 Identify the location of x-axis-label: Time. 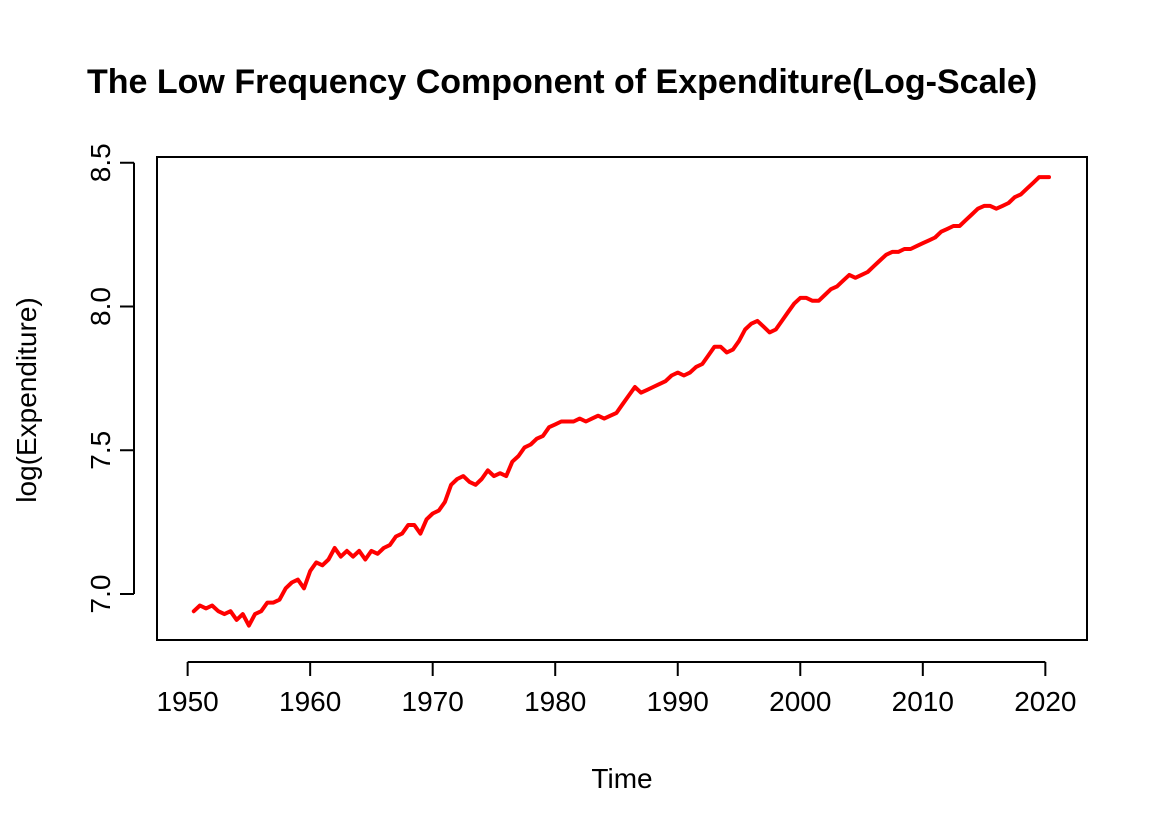
(621, 778).